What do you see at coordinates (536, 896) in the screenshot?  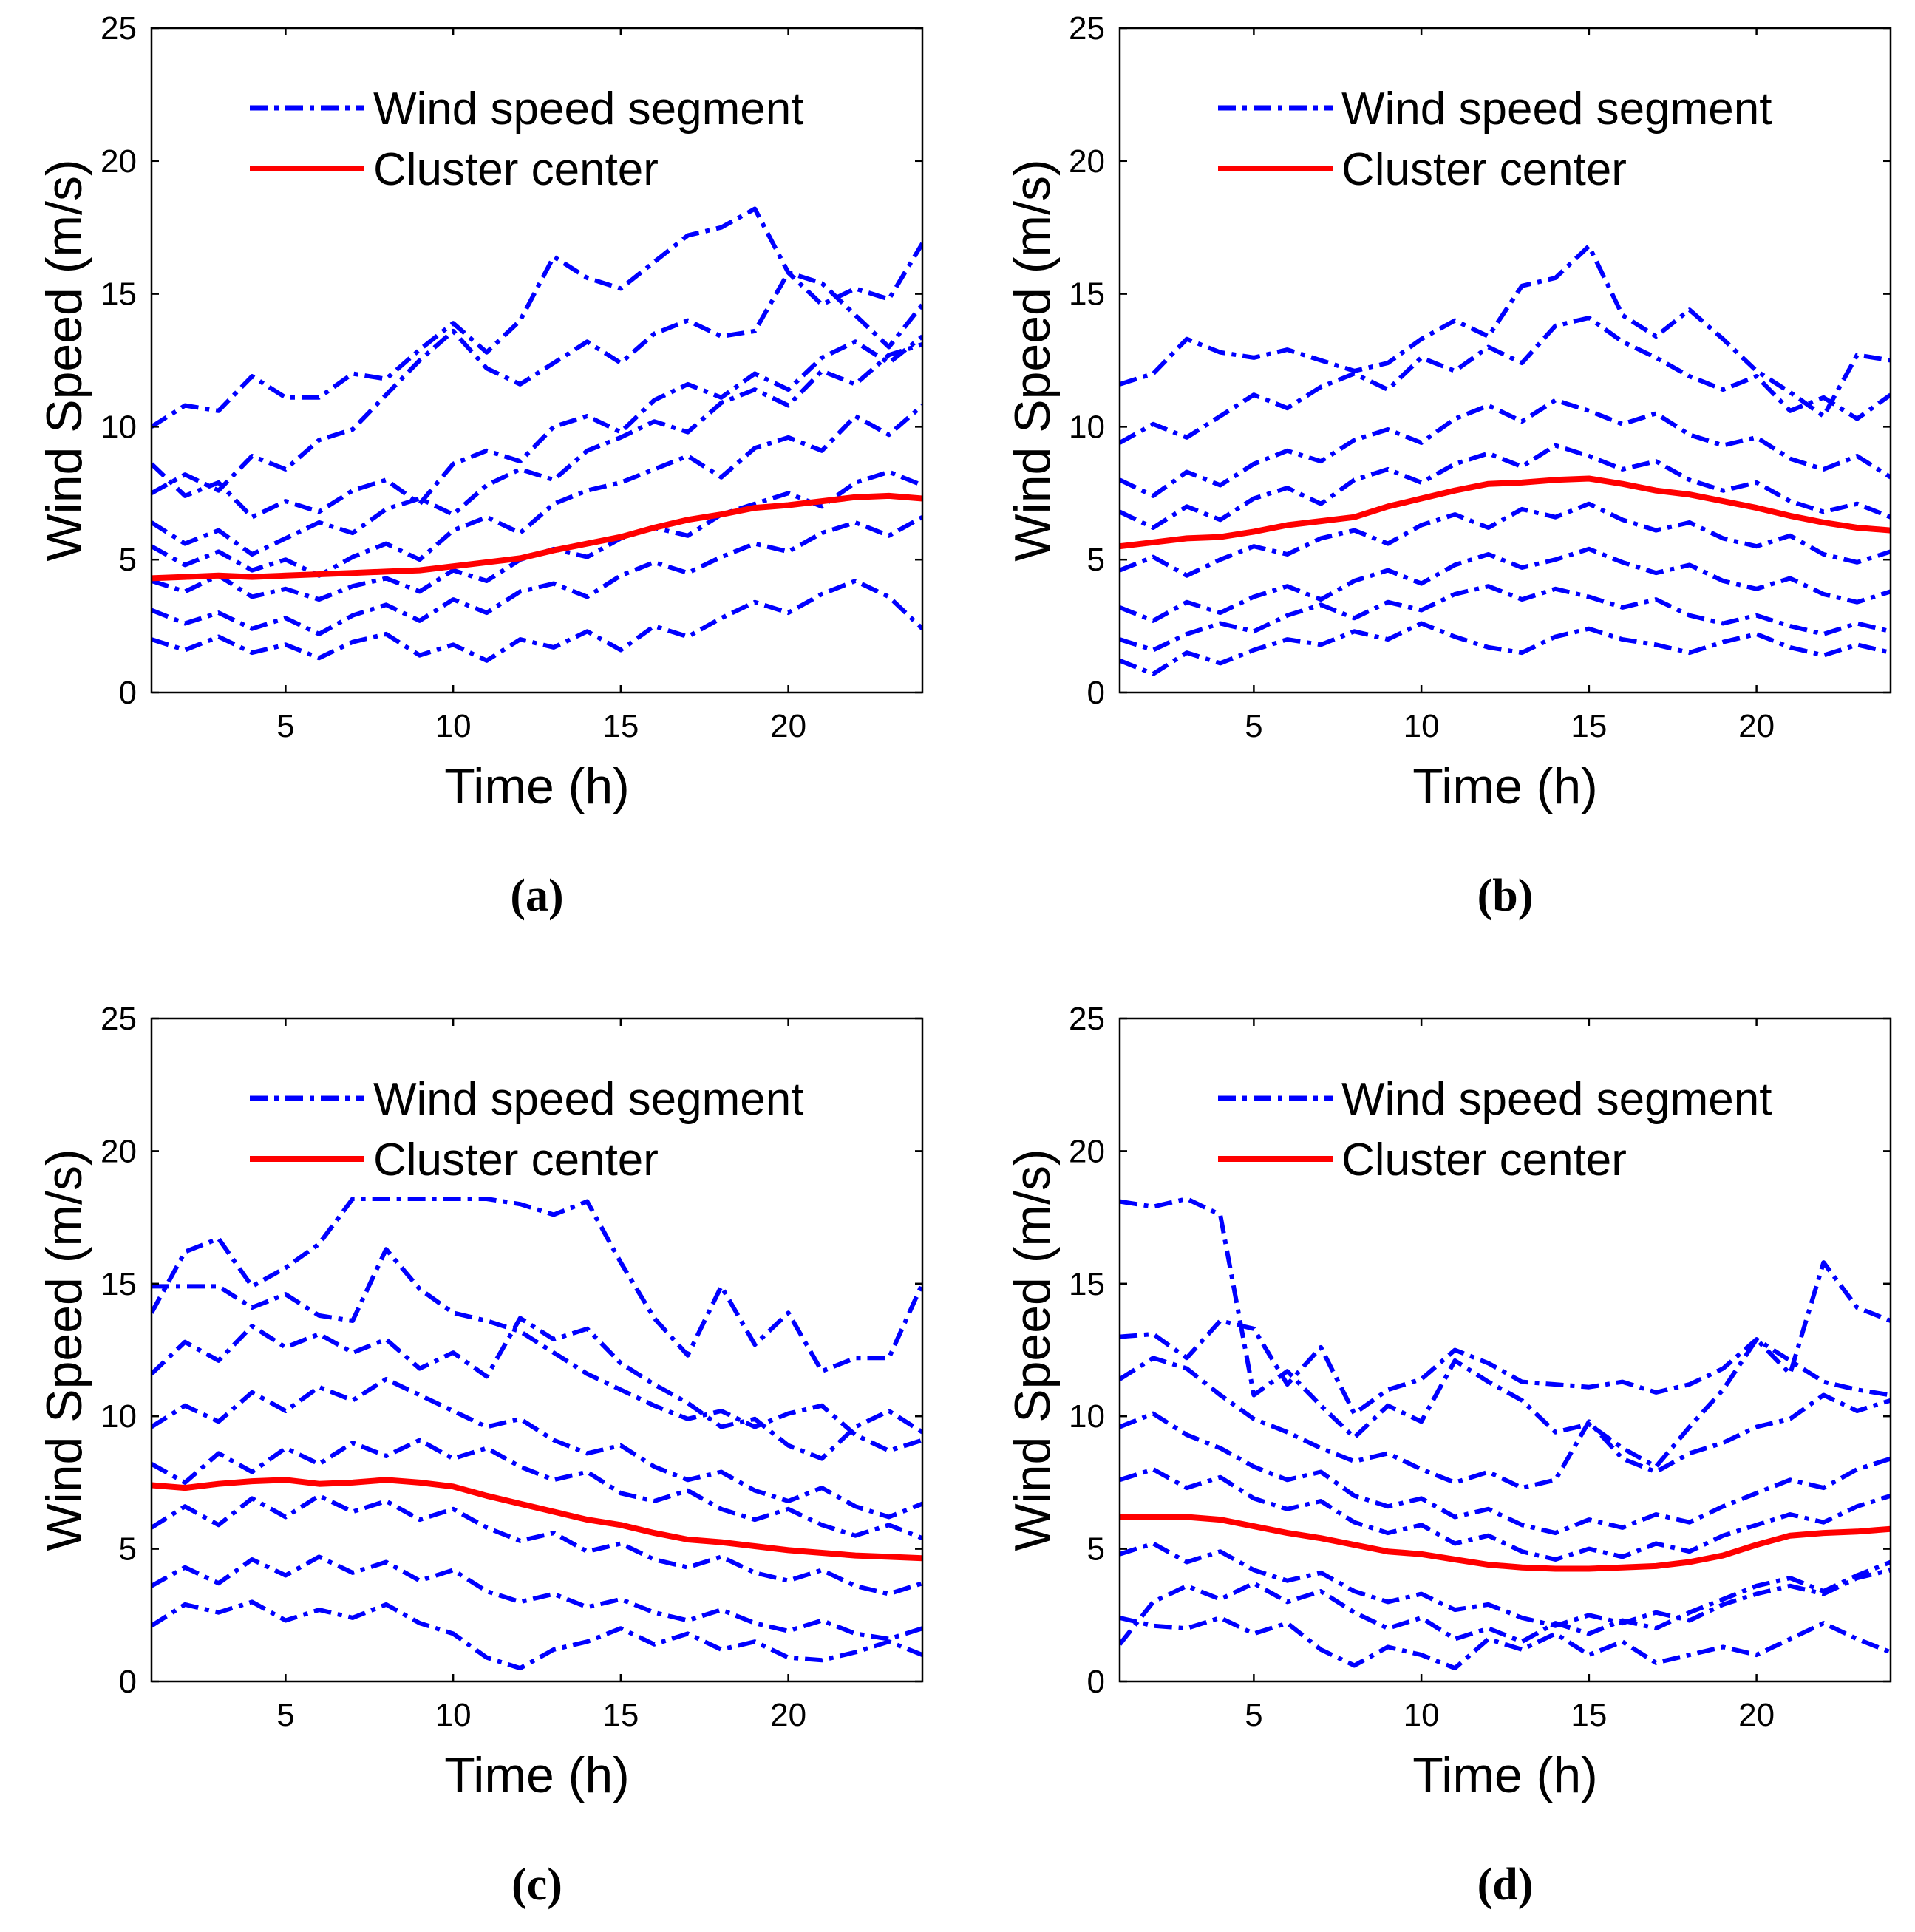 I see `panel-caption: (a)` at bounding box center [536, 896].